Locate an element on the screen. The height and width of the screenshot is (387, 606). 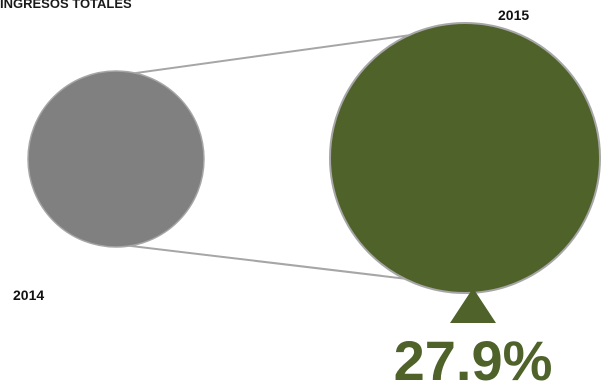
chart-title: INGRESOS TOTALES is located at coordinates (66, 5).